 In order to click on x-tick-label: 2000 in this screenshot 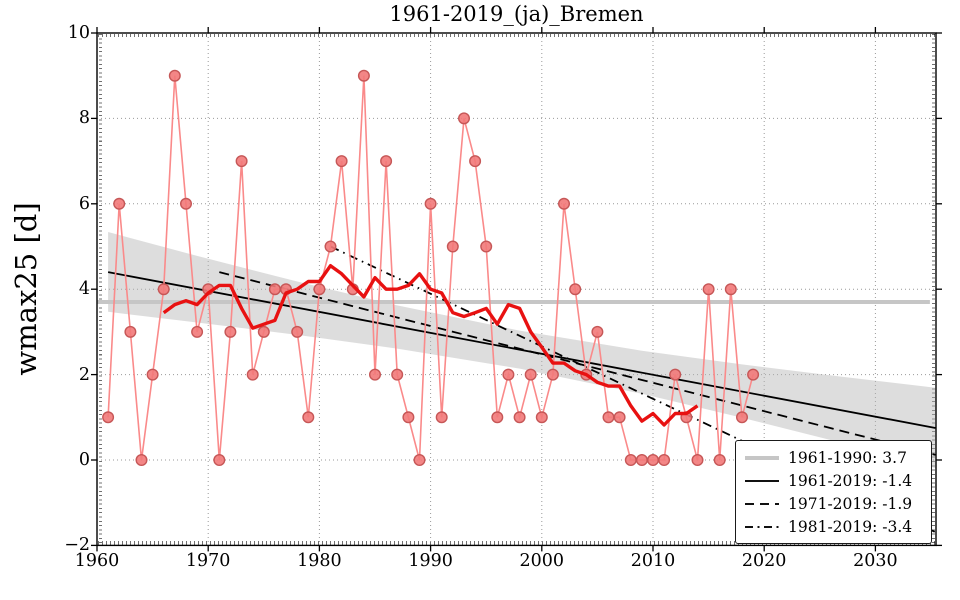, I will do `click(542, 561)`.